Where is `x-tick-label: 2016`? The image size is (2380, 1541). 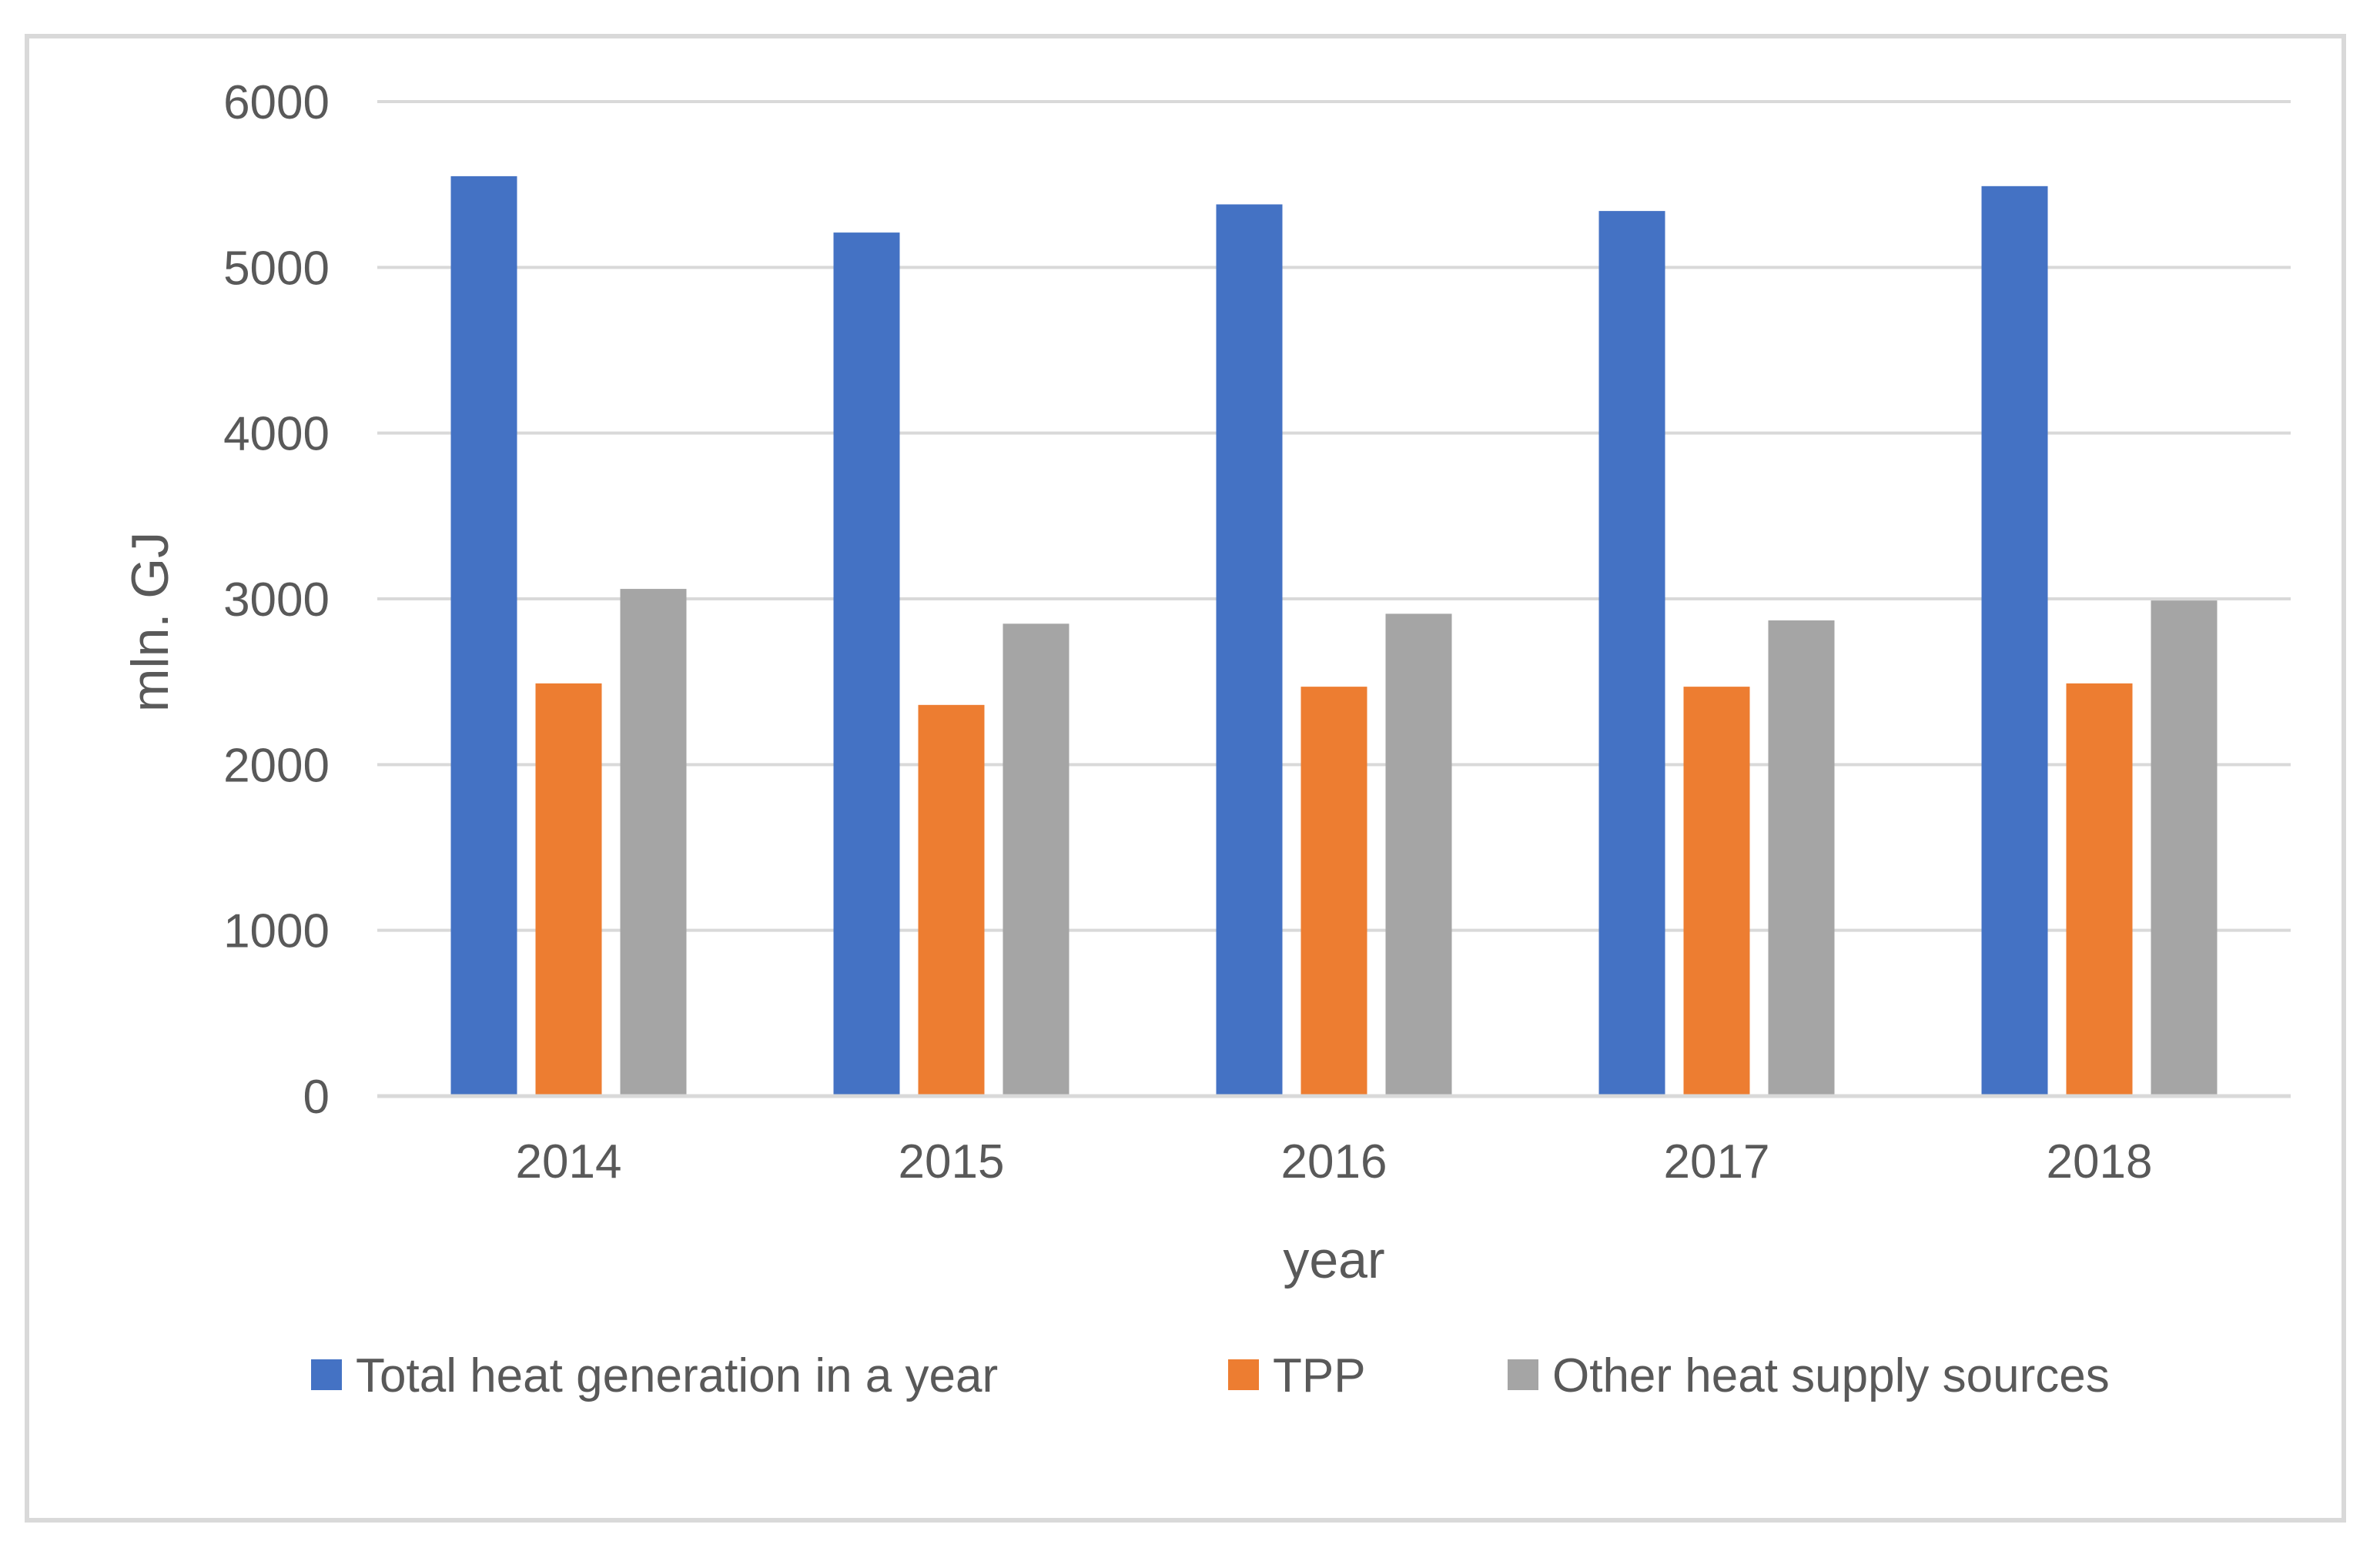 x-tick-label: 2016 is located at coordinates (1334, 1161).